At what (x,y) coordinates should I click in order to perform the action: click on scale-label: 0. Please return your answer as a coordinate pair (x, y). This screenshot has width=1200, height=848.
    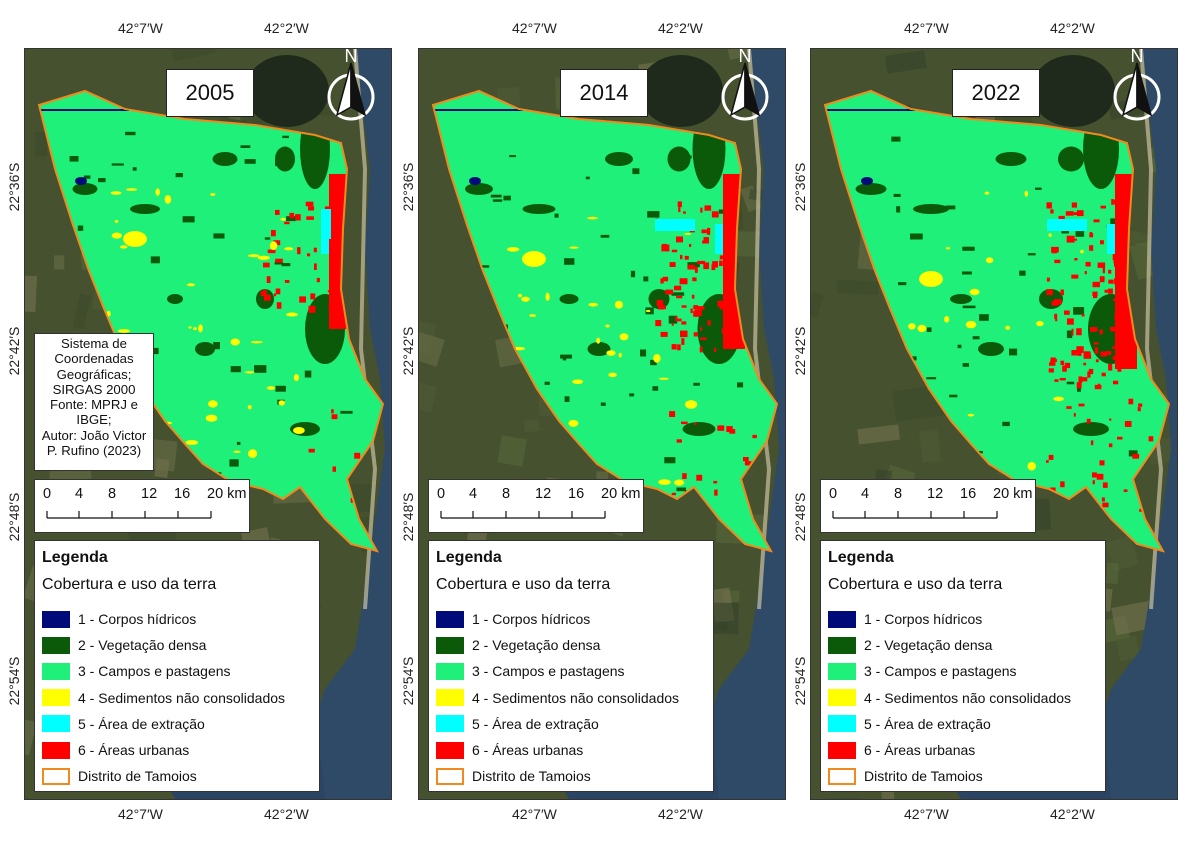
    Looking at the image, I should click on (833, 494).